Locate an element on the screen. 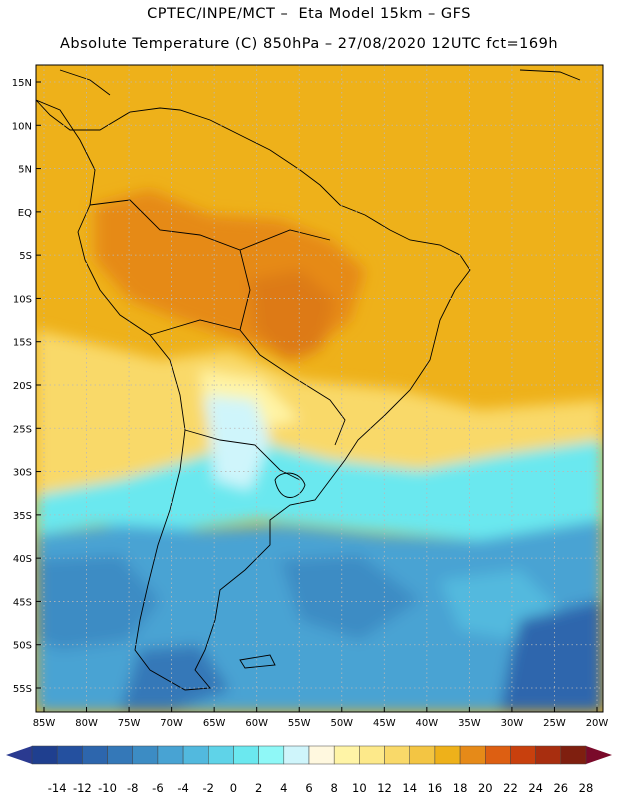 Image resolution: width=618 pixels, height=800 pixels. lon-label: 75W is located at coordinates (129, 723).